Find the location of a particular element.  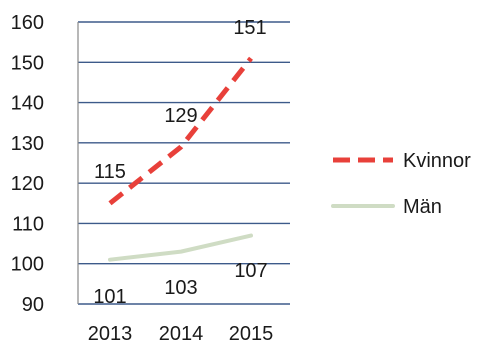

data-label: 129 is located at coordinates (180, 116).